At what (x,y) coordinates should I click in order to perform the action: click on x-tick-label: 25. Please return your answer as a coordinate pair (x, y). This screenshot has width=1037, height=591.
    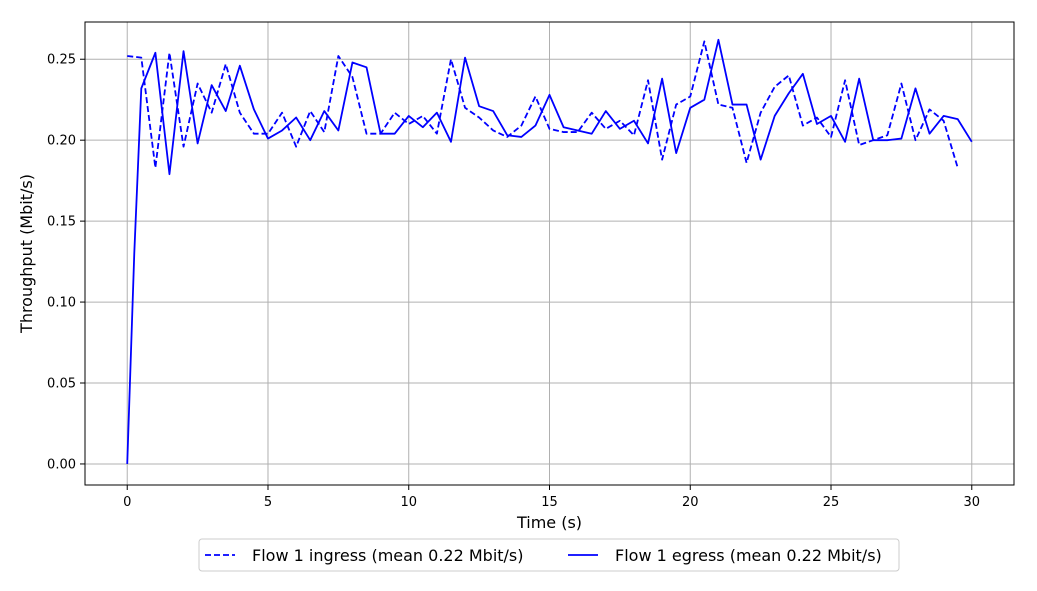
    Looking at the image, I should click on (831, 502).